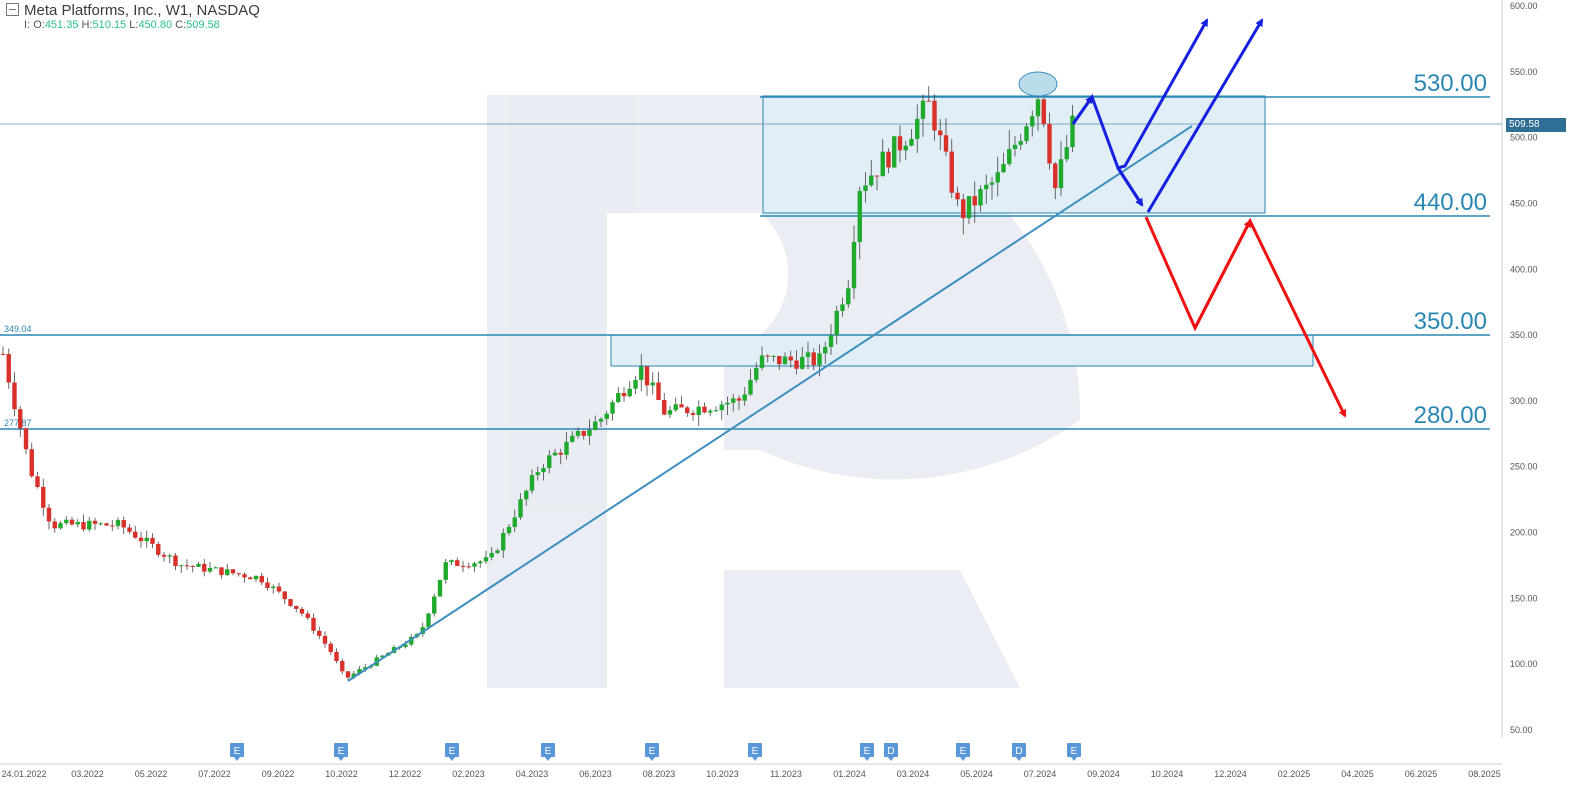 This screenshot has width=1572, height=786. Describe the element at coordinates (1524, 401) in the screenshot. I see `price-tick-label: 300.00` at that location.